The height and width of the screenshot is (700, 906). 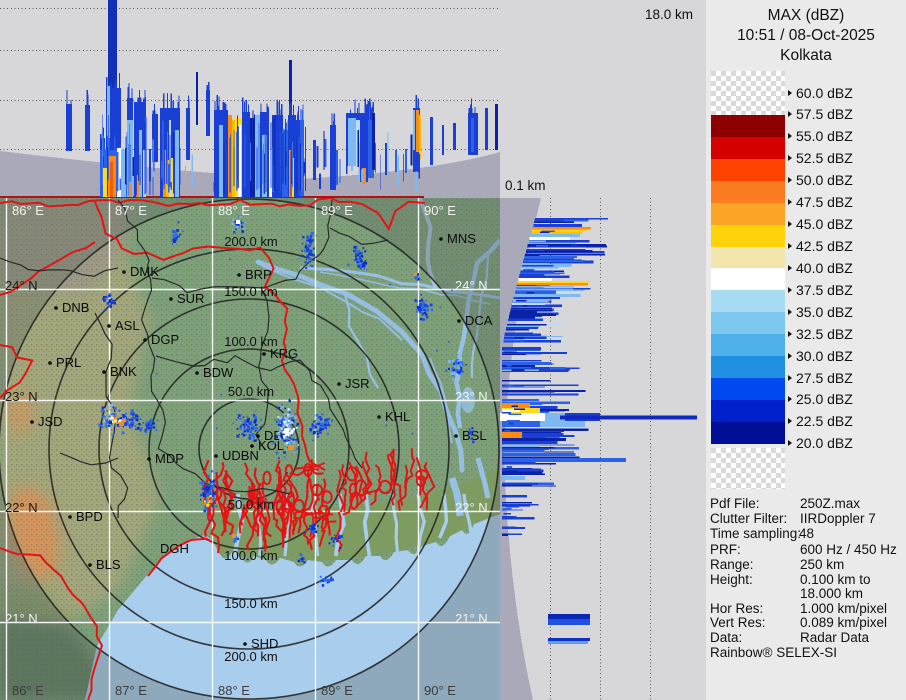 What do you see at coordinates (357, 383) in the screenshot?
I see `svg-text: JSR` at bounding box center [357, 383].